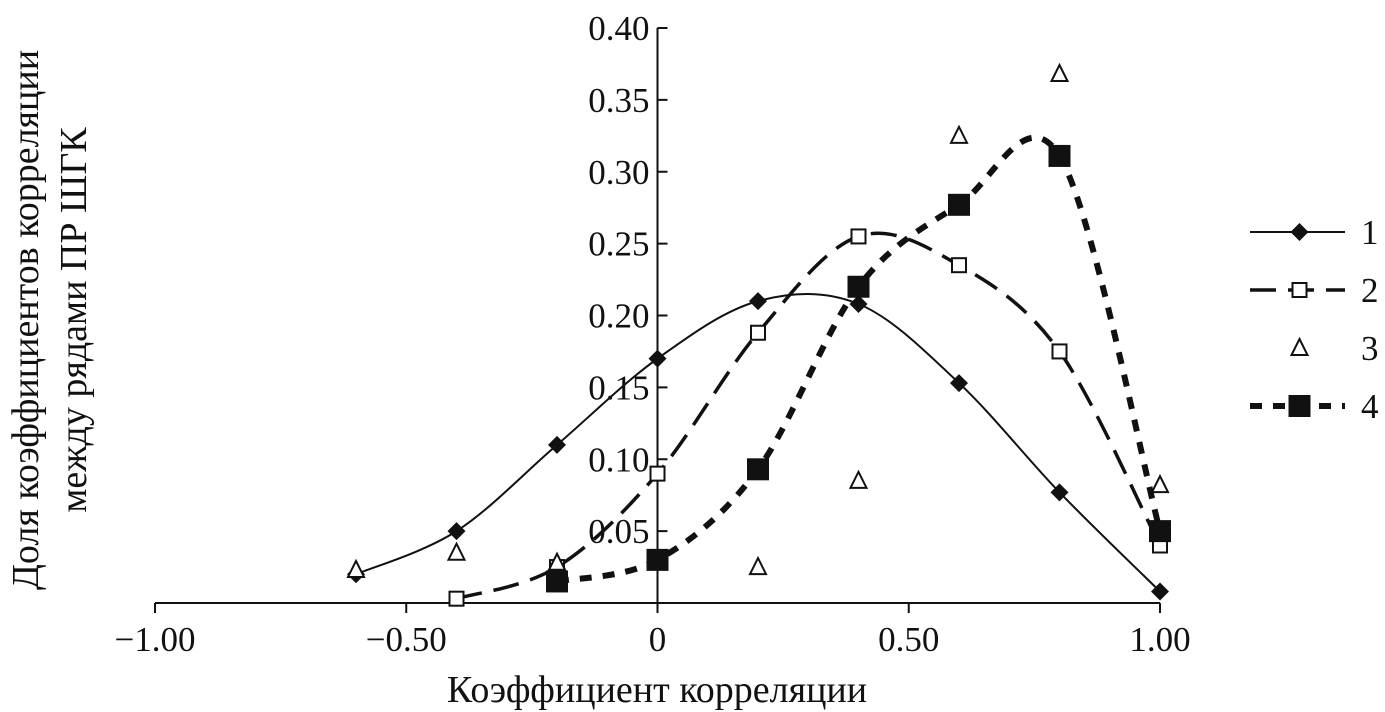 This screenshot has width=1385, height=712. I want to click on y-tick-label: 0.30, so click(618, 172).